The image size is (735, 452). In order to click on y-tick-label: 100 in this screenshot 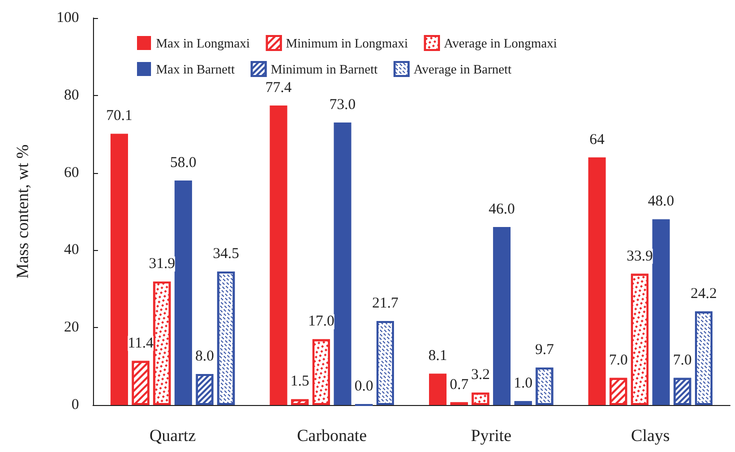, I will do `click(67, 18)`.